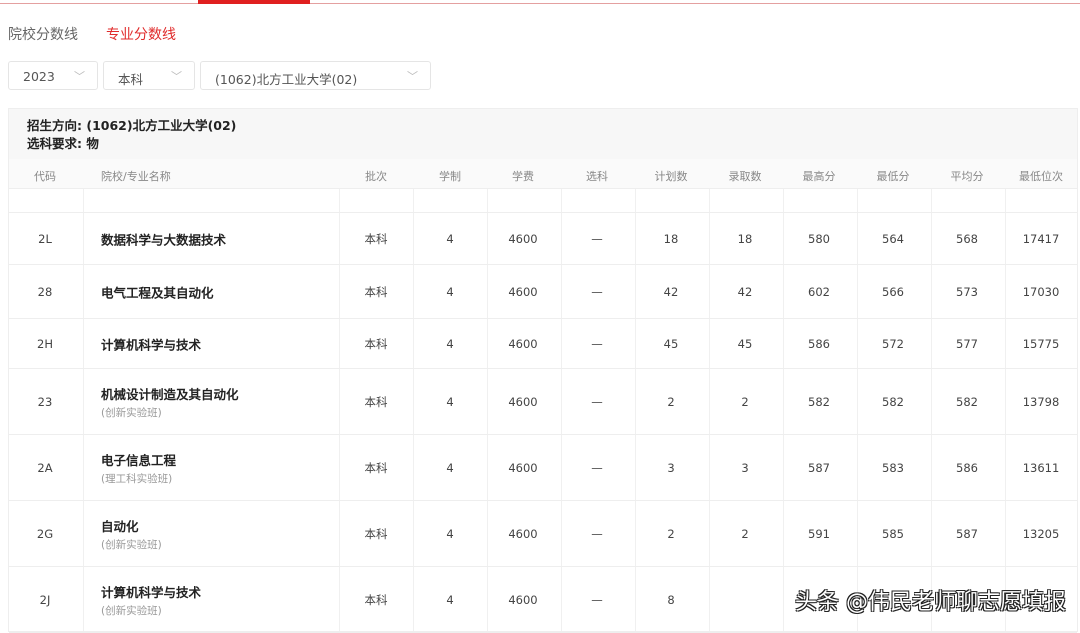 The width and height of the screenshot is (1080, 633). What do you see at coordinates (151, 343) in the screenshot?
I see `major-name-cell: 计算机科学与技术` at bounding box center [151, 343].